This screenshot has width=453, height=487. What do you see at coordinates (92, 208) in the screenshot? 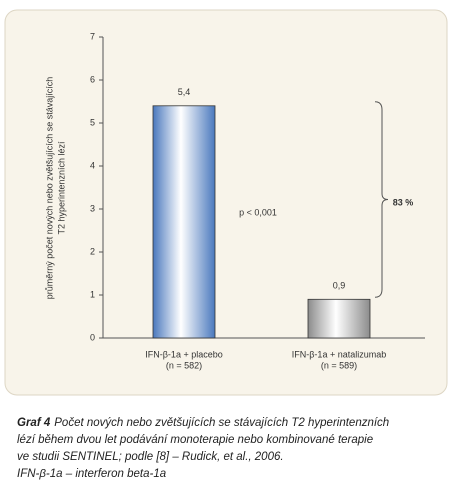
I see `y-tick-label: 3` at bounding box center [92, 208].